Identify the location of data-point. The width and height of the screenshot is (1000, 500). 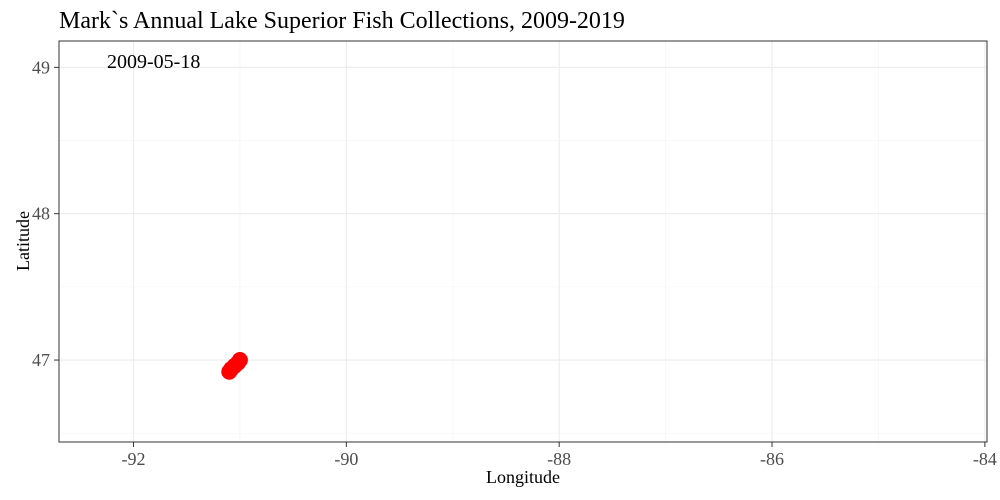
(239, 360).